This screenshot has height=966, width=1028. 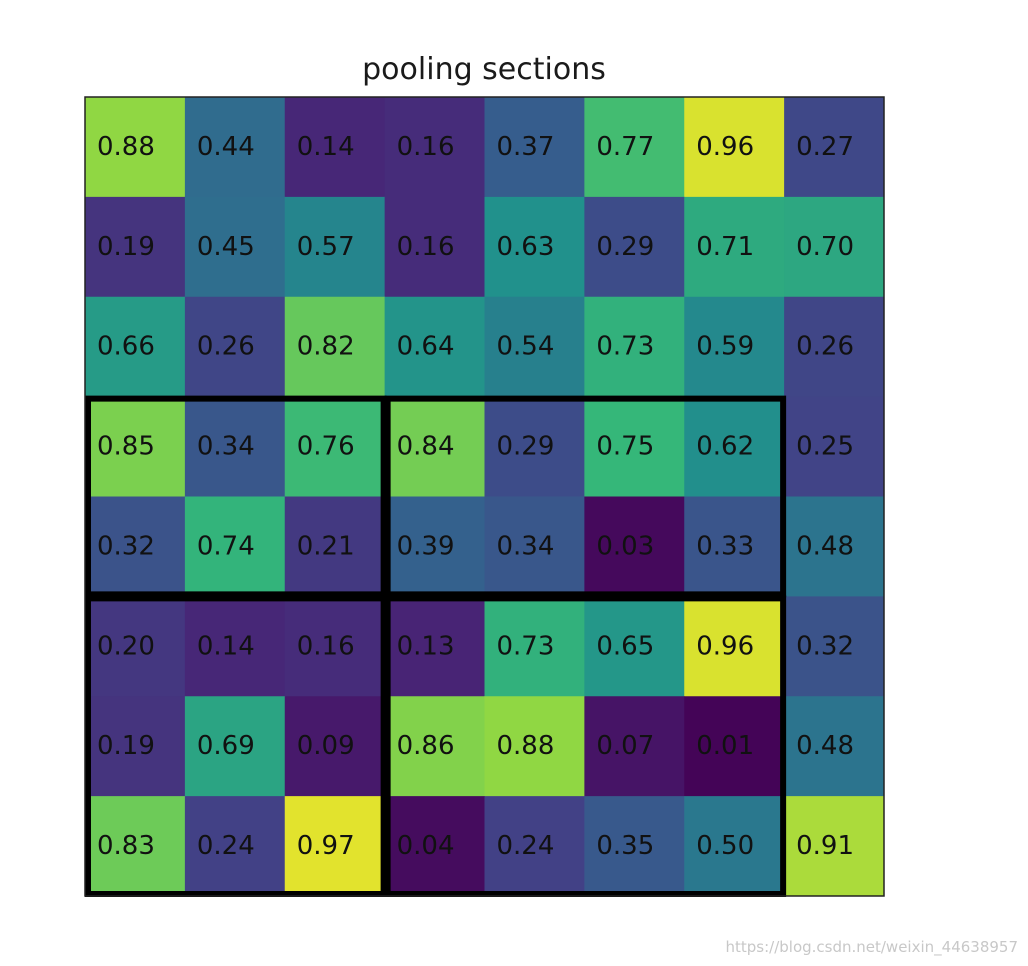 I want to click on cell-value-label: 0.63, so click(x=526, y=247).